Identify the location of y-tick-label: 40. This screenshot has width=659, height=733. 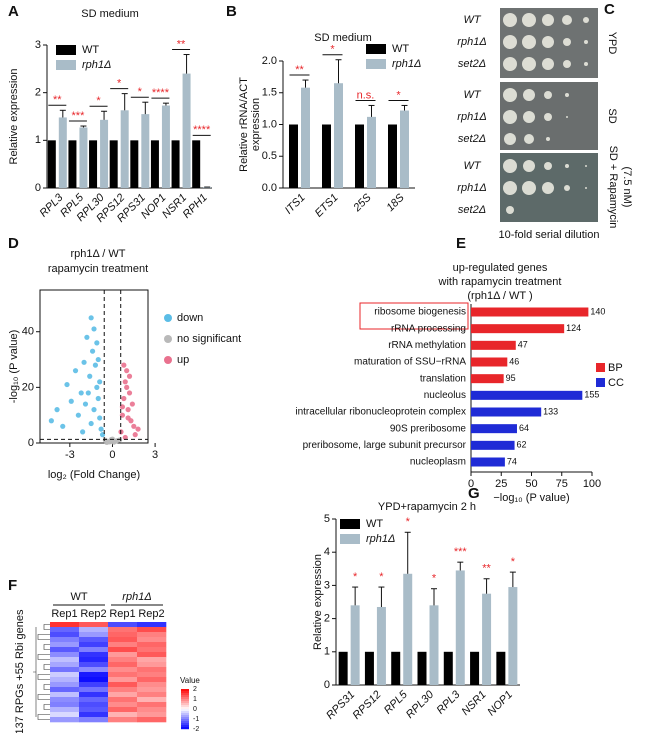
(28, 332).